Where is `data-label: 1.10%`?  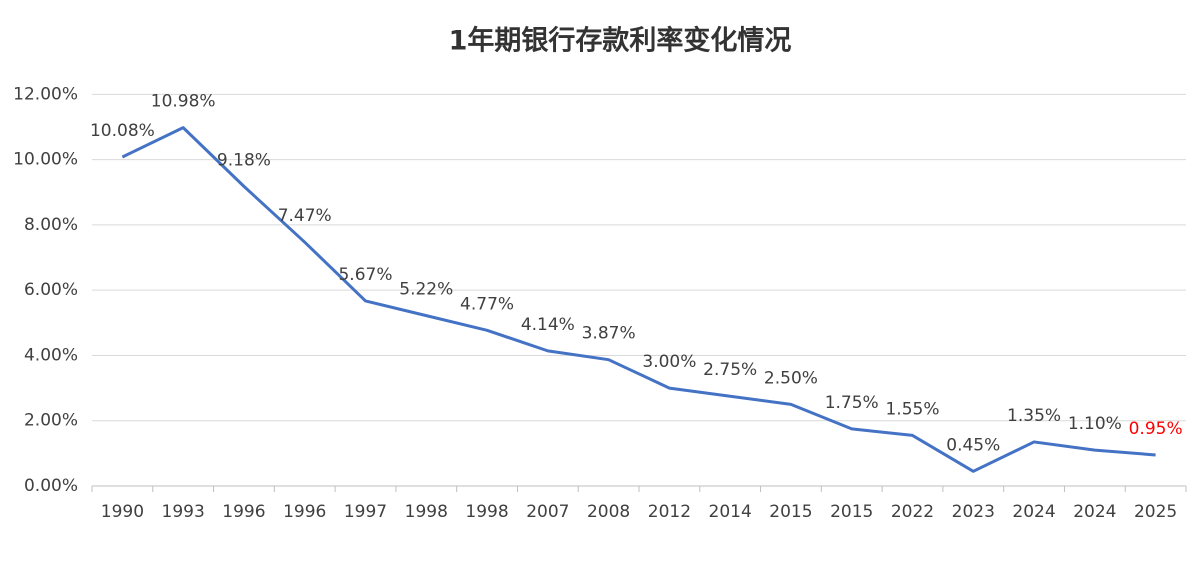 data-label: 1.10% is located at coordinates (1095, 424).